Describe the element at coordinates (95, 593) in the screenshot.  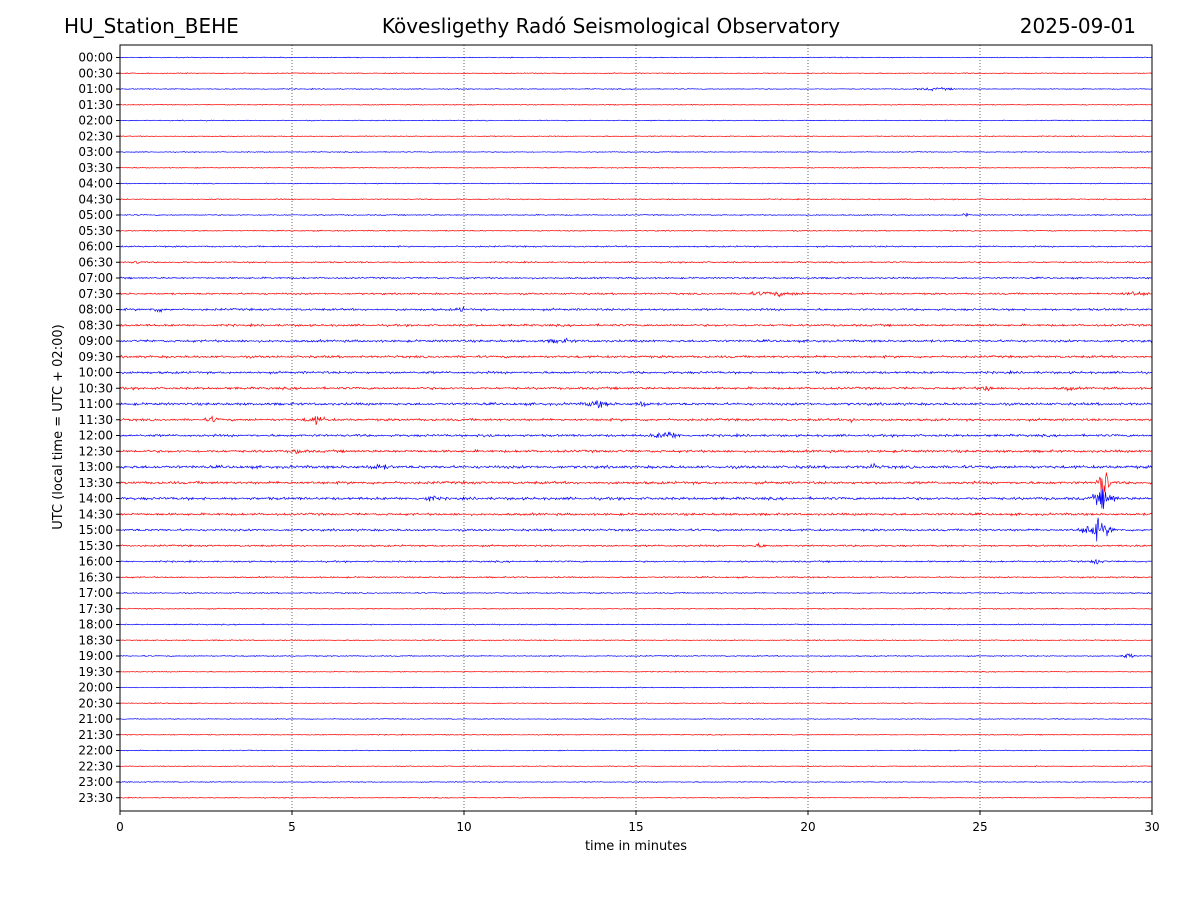
I see `y-tick-label: 17:00` at that location.